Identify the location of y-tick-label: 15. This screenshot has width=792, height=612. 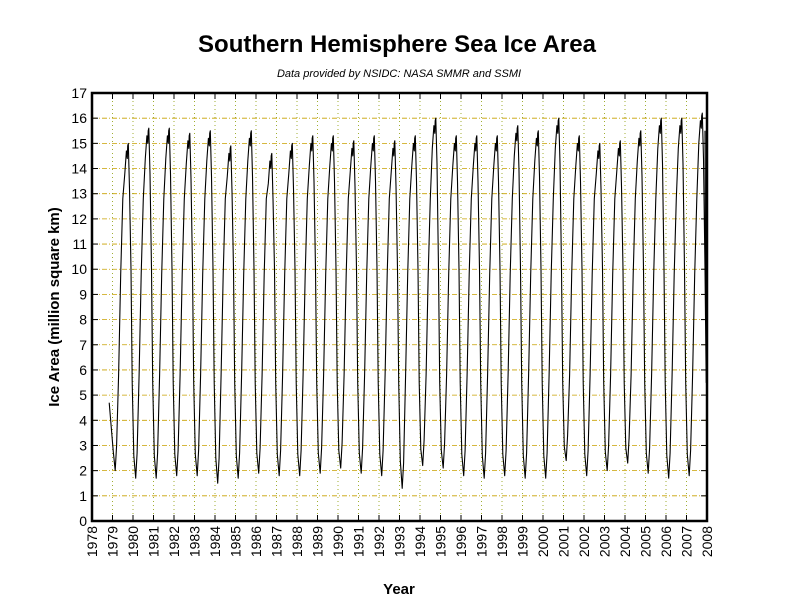
(79, 143).